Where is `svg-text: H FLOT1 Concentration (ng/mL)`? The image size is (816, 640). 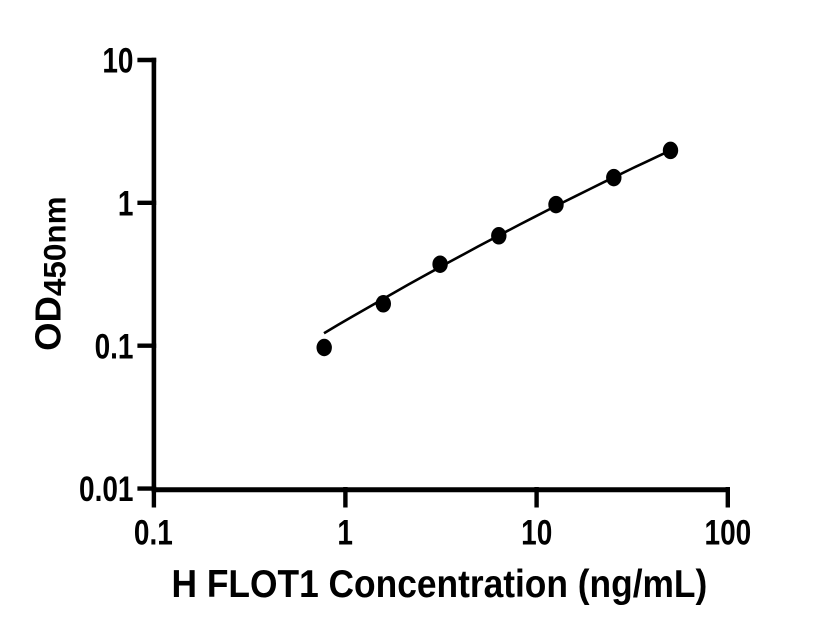
svg-text: H FLOT1 Concentration (ng/mL) is located at coordinates (440, 584).